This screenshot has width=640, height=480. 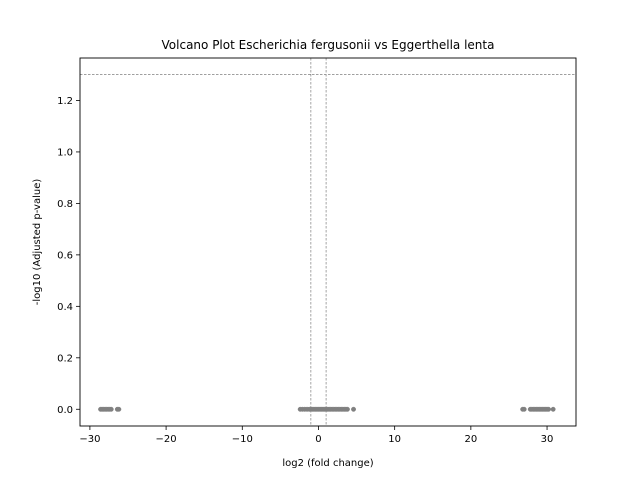 What do you see at coordinates (166, 439) in the screenshot?
I see `x-tick-label: −20` at bounding box center [166, 439].